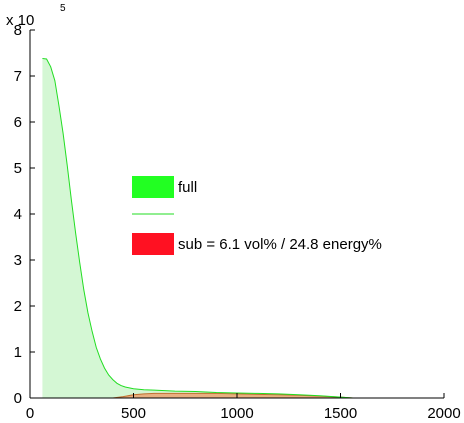  Describe the element at coordinates (18, 122) in the screenshot. I see `y-tick-label: 6` at that location.